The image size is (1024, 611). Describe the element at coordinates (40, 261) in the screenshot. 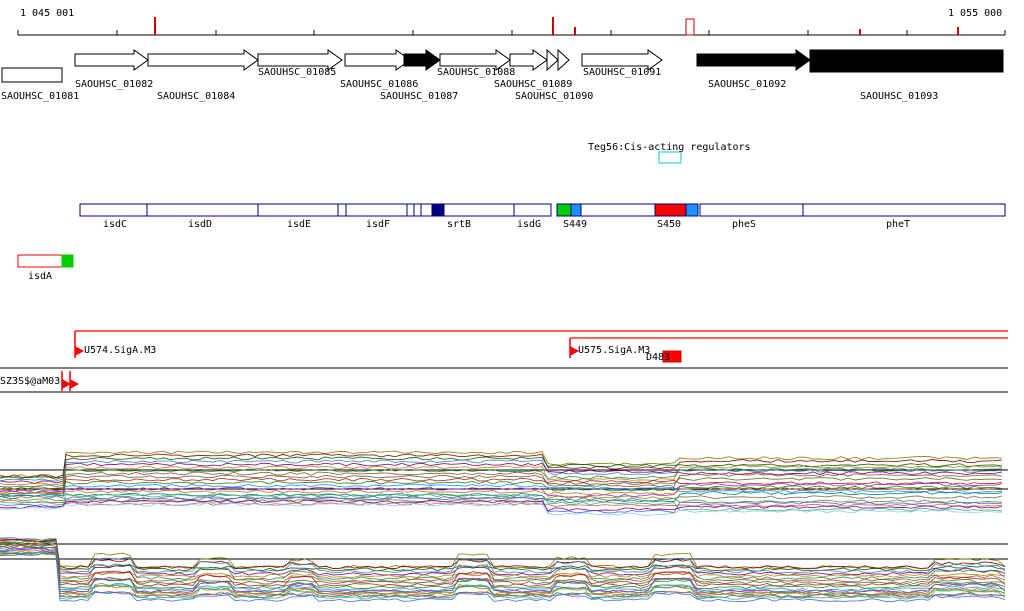

I see `gene-isdA` at that location.